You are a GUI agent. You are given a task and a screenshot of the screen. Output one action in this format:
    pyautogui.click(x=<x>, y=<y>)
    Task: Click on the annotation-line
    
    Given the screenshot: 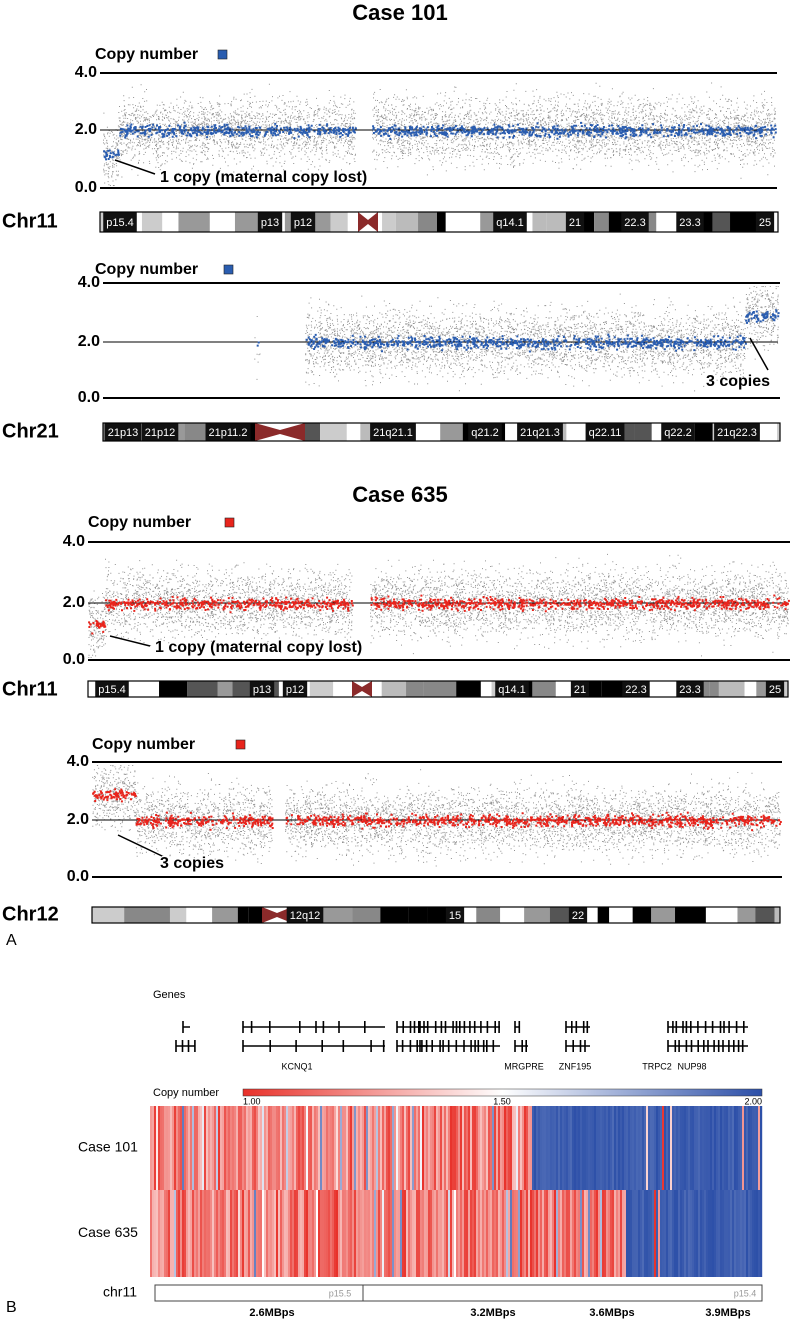 What is the action you would take?
    pyautogui.click(x=130, y=641)
    